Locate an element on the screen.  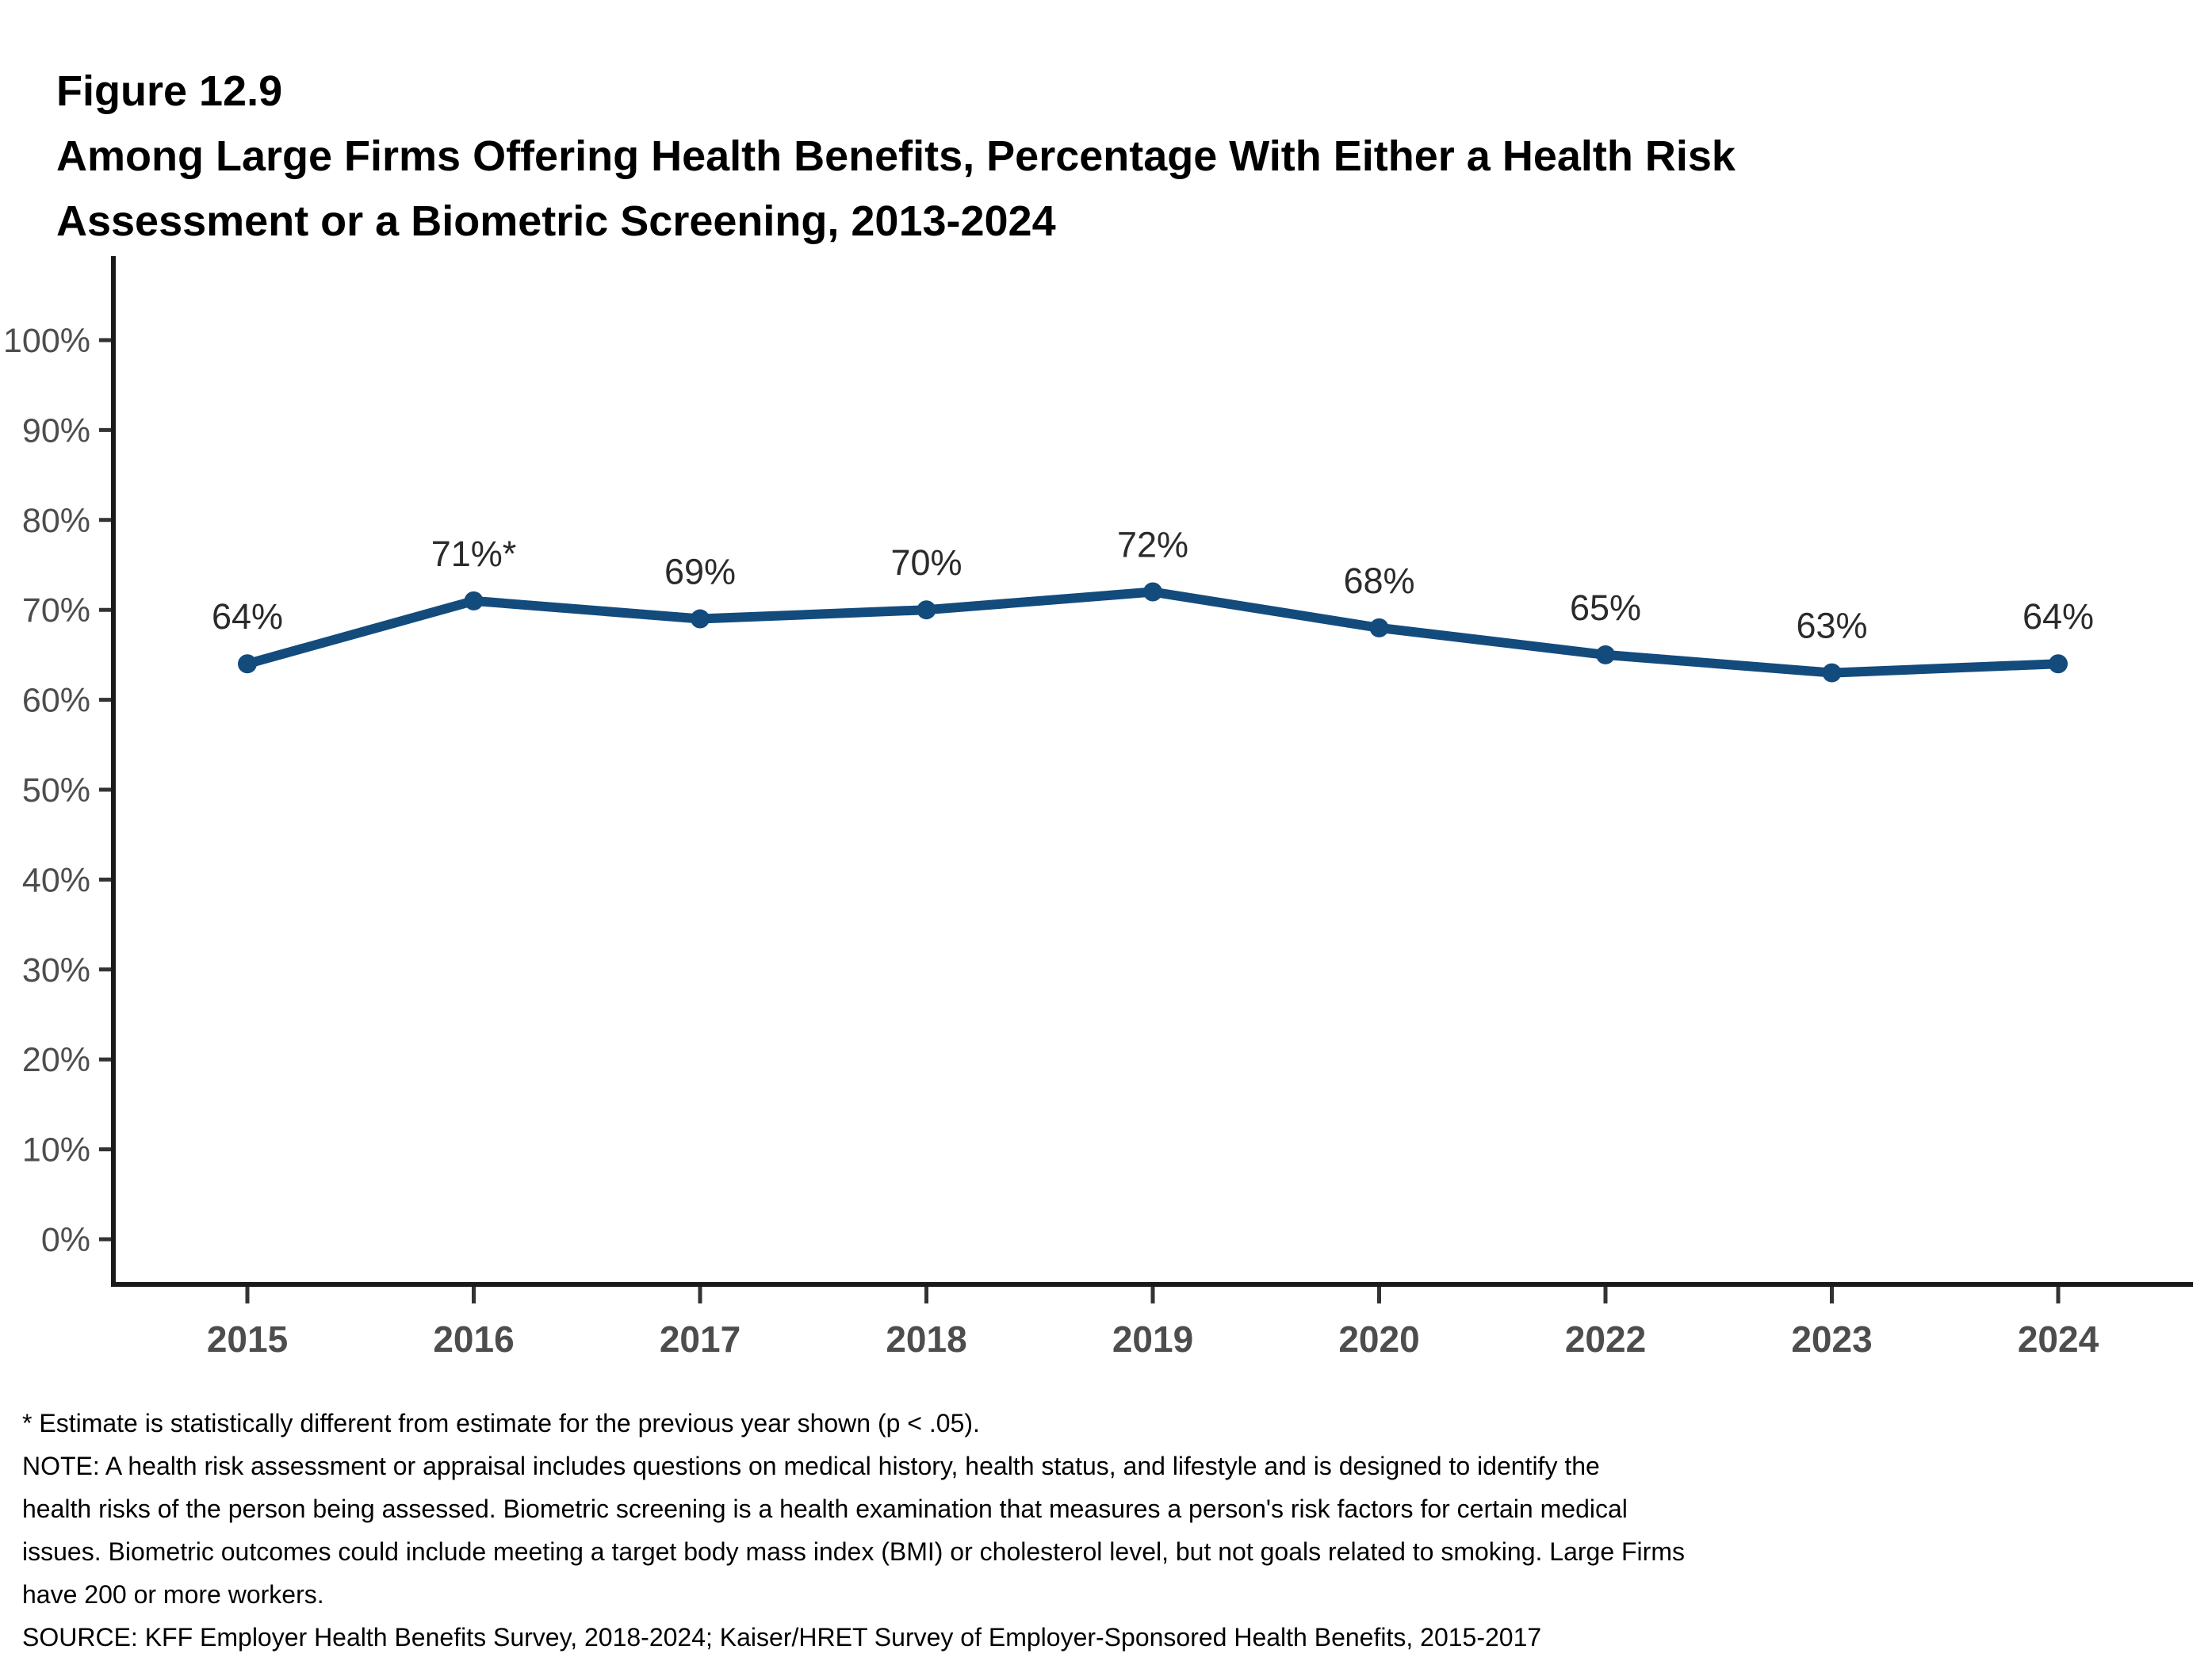
y-axis-tick-label: 90% is located at coordinates (56, 430).